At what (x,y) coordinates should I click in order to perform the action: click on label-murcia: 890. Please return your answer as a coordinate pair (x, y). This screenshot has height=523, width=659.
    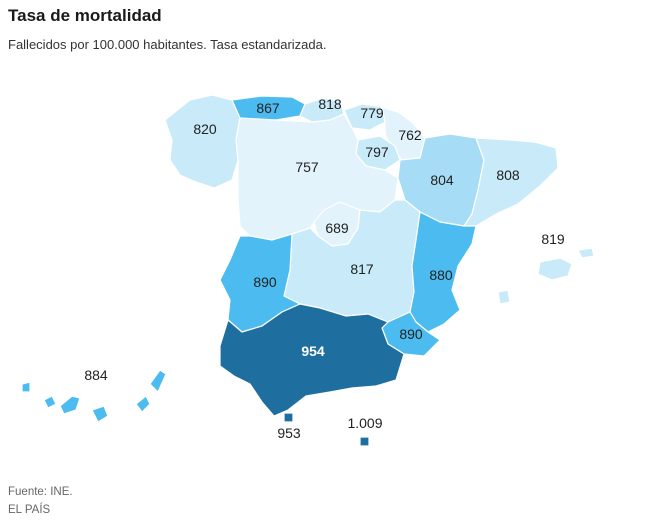
    Looking at the image, I should click on (411, 334).